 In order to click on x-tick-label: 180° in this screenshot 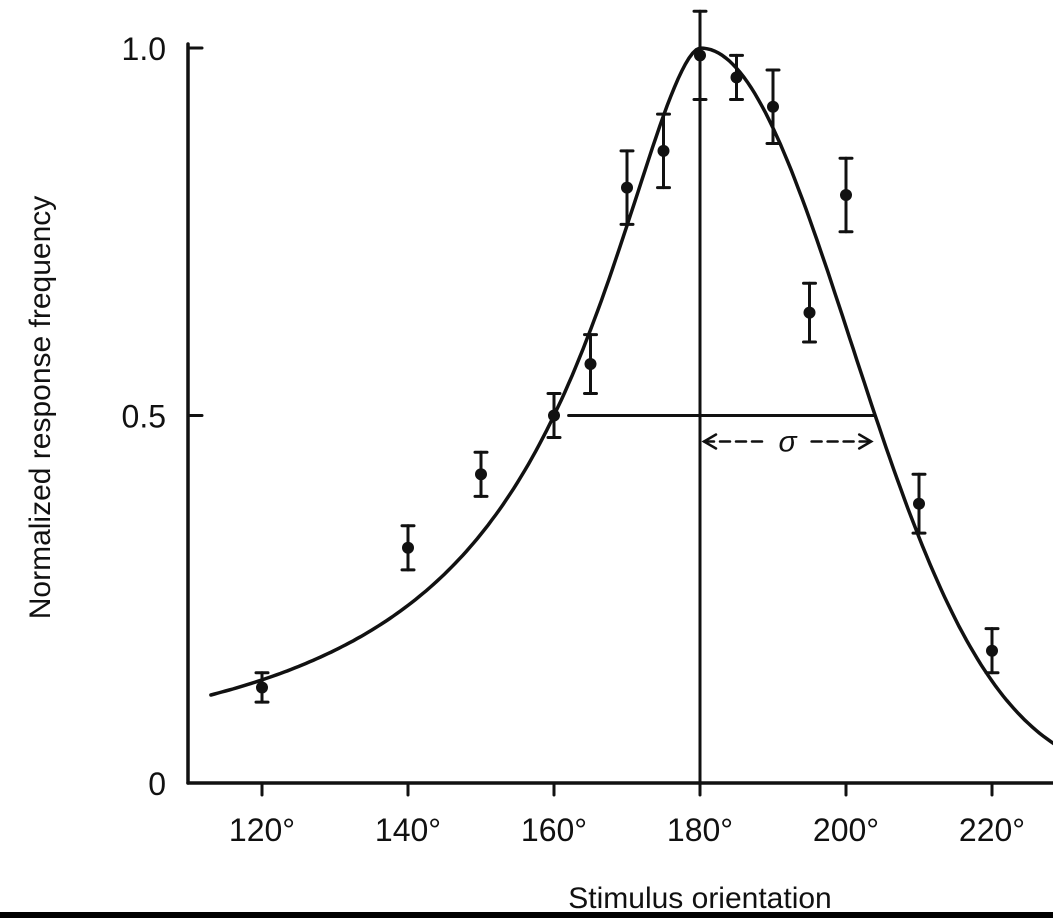, I will do `click(700, 830)`.